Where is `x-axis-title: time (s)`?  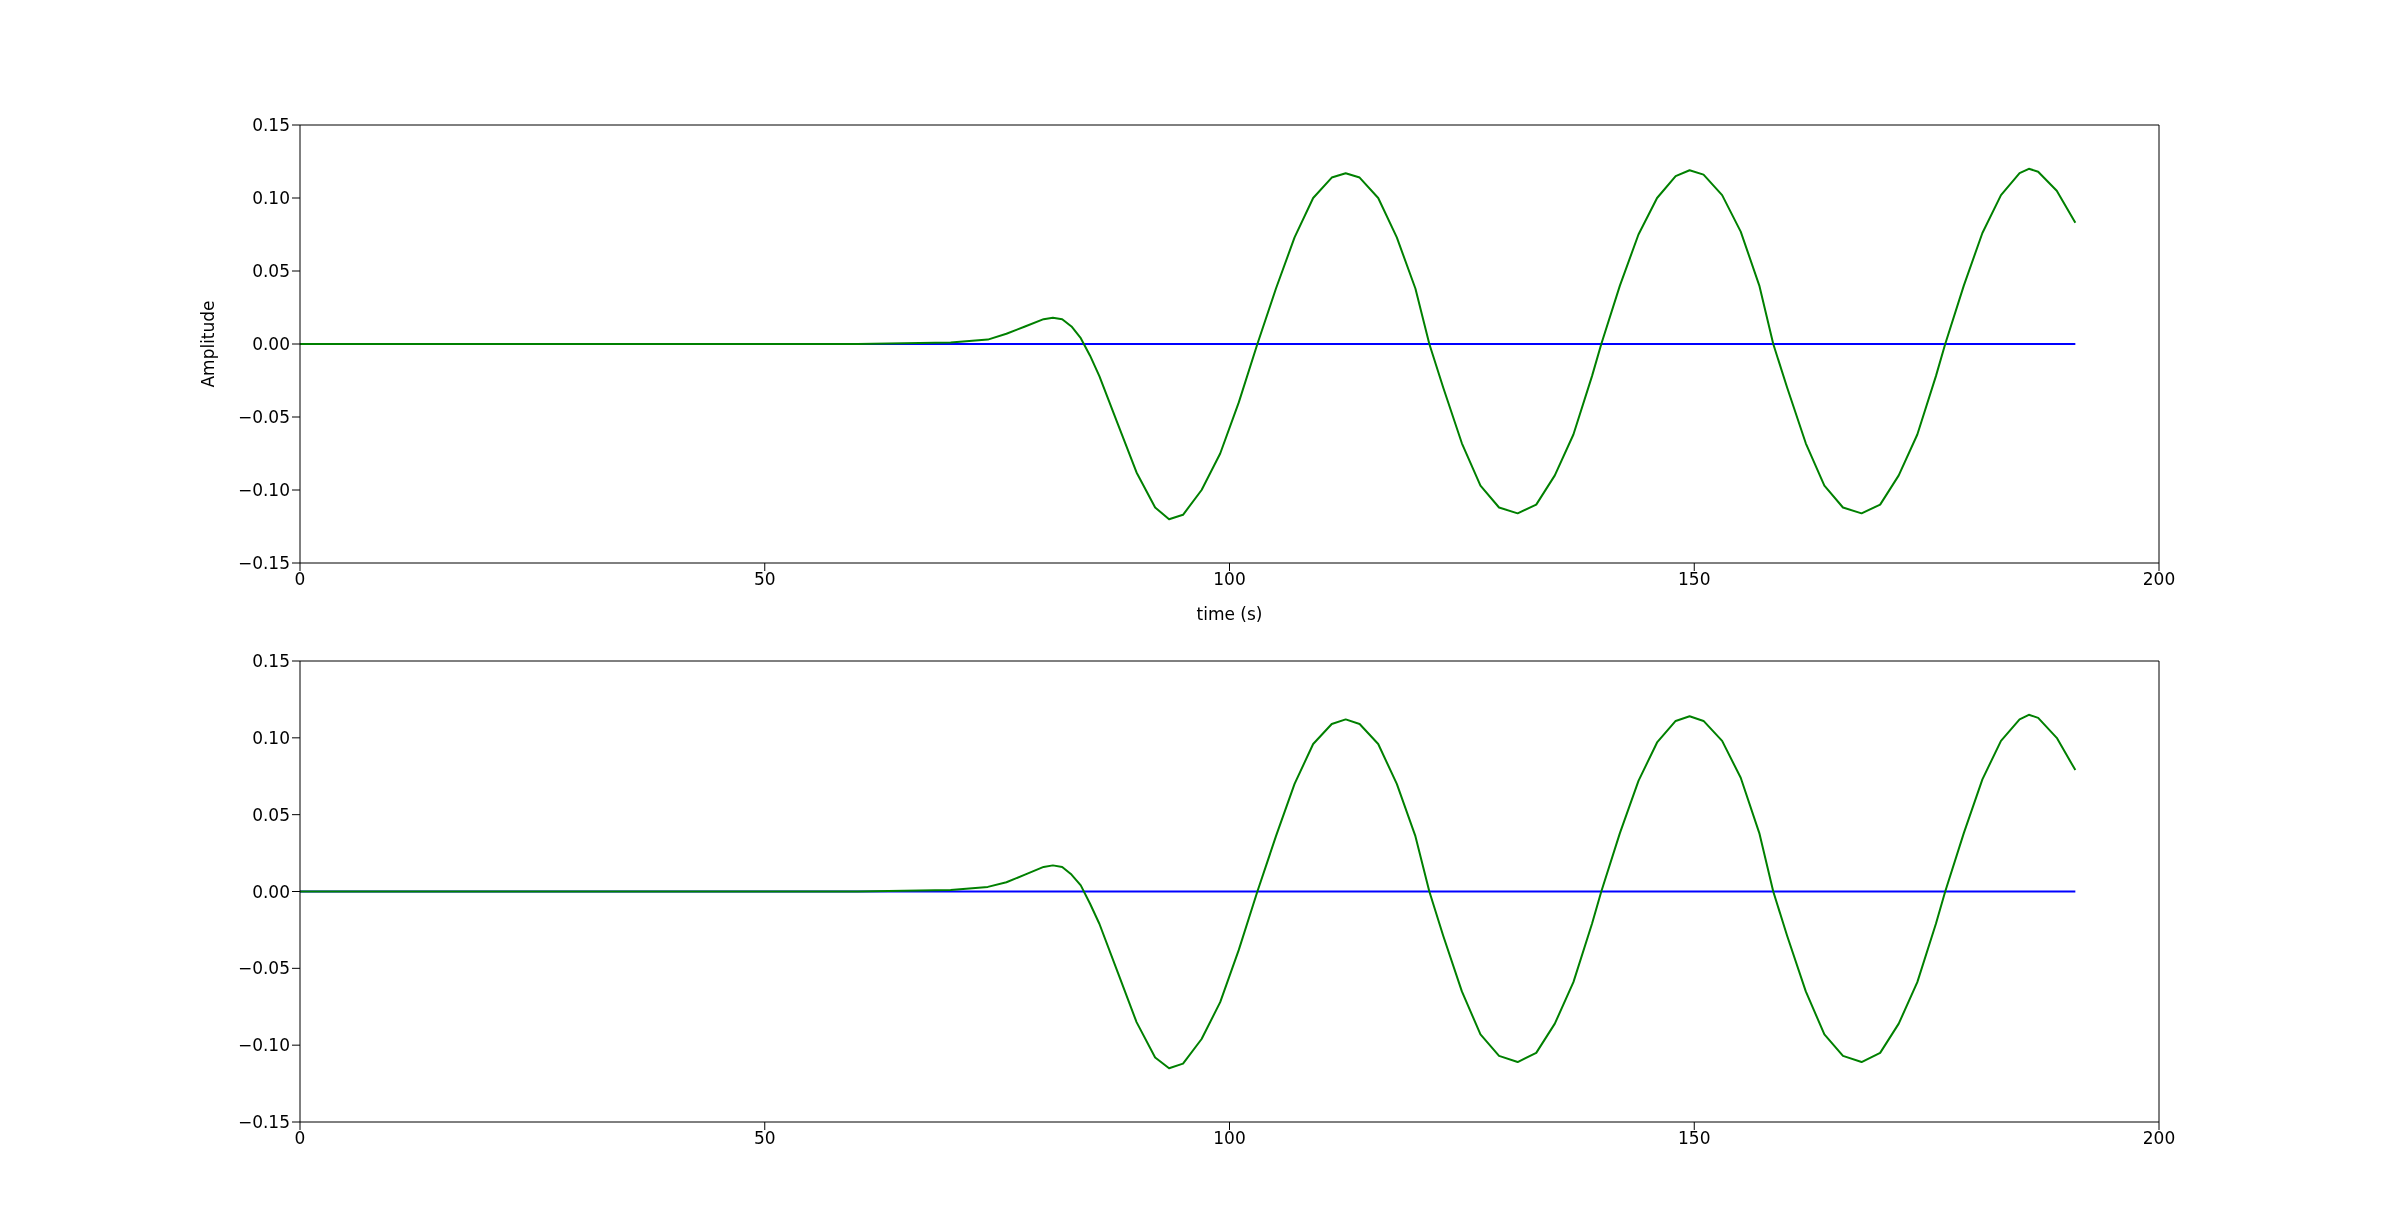
x-axis-title: time (s) is located at coordinates (1229, 614).